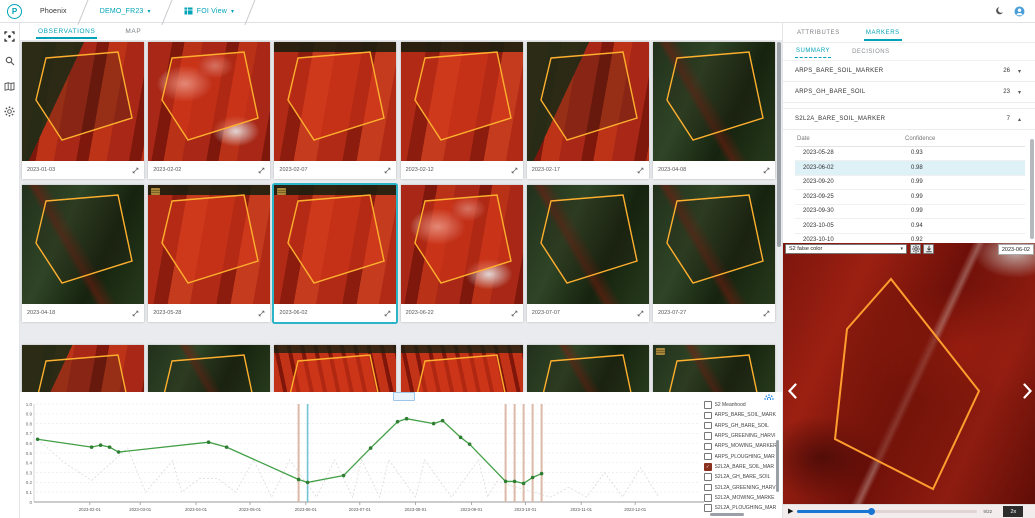 This screenshot has width=1035, height=518. I want to click on timeline-slider, so click(887, 511).